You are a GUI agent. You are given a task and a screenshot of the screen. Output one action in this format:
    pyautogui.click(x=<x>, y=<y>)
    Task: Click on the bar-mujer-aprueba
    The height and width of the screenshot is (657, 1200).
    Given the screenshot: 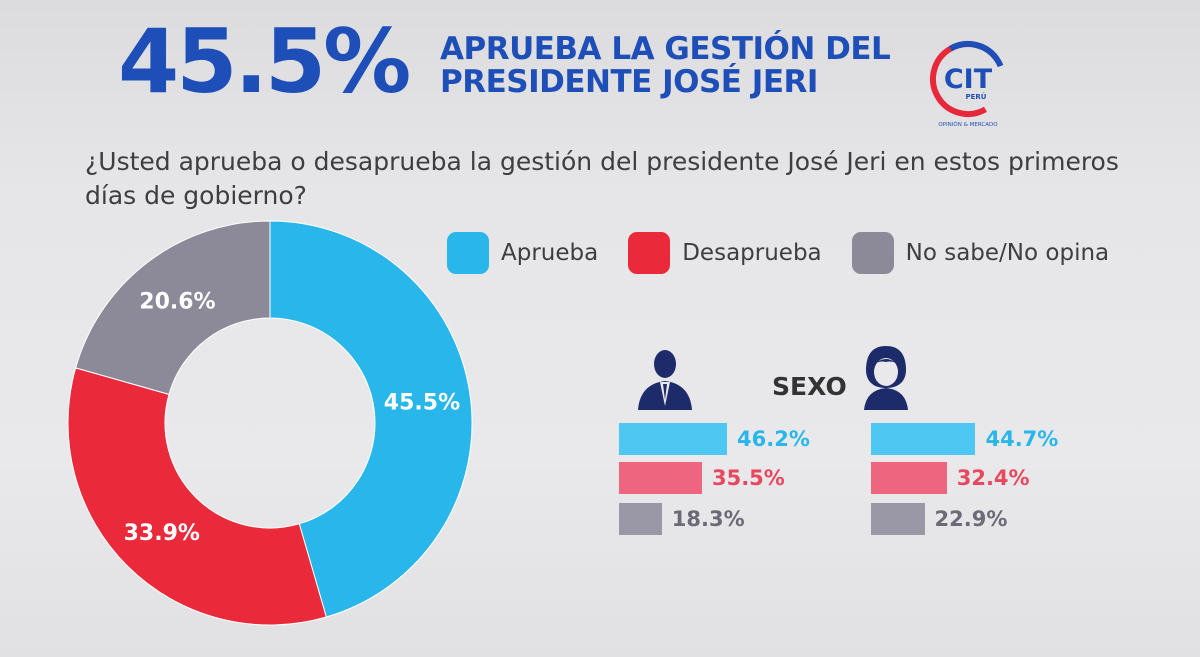 What is the action you would take?
    pyautogui.click(x=923, y=439)
    